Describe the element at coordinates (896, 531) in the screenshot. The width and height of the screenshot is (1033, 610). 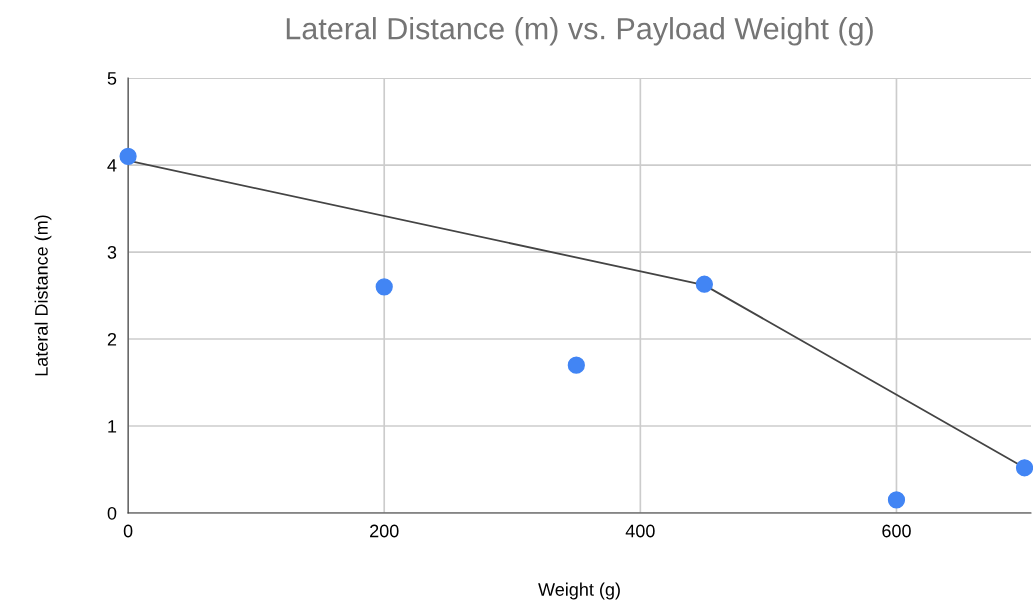
I see `x-tick-label: 600` at that location.